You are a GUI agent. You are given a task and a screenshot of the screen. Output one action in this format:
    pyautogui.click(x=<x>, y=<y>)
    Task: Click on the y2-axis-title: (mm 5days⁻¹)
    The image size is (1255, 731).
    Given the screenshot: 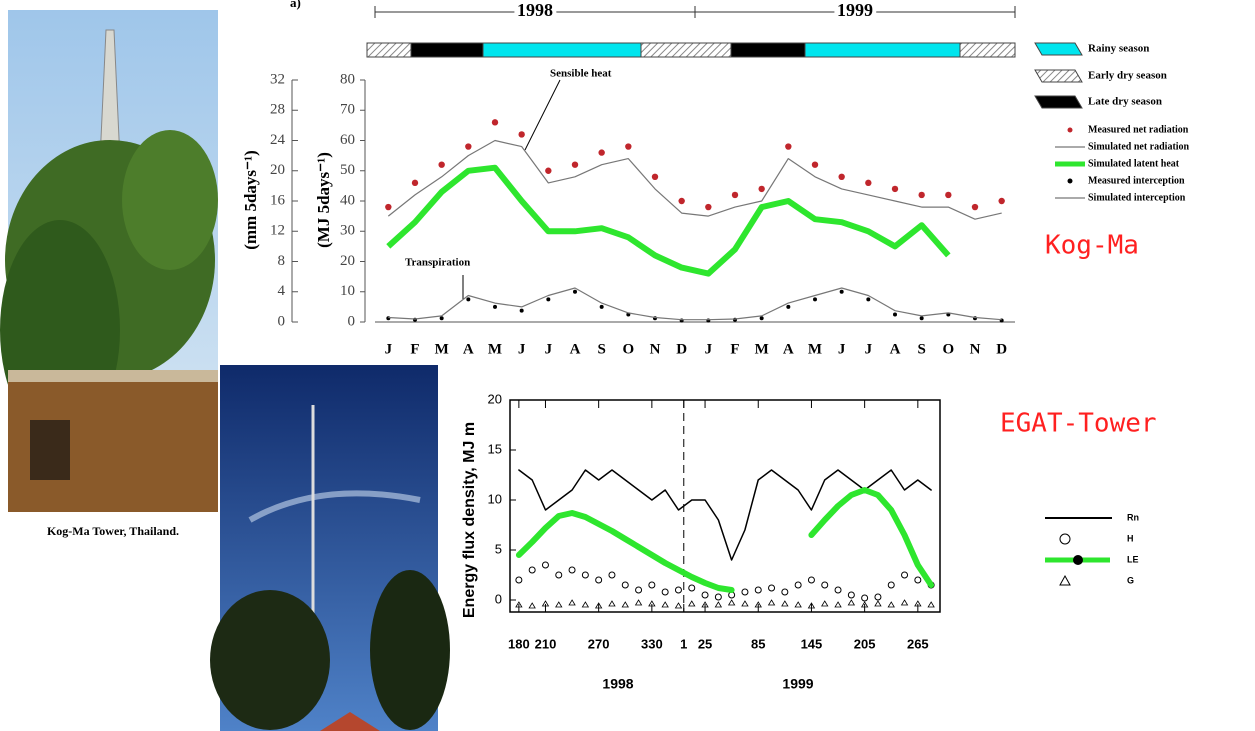 What is the action you would take?
    pyautogui.click(x=250, y=200)
    